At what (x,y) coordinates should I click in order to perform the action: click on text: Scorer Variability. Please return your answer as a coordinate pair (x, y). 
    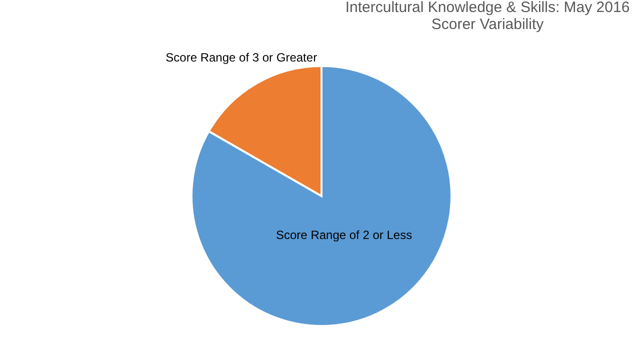
    Looking at the image, I should click on (487, 24).